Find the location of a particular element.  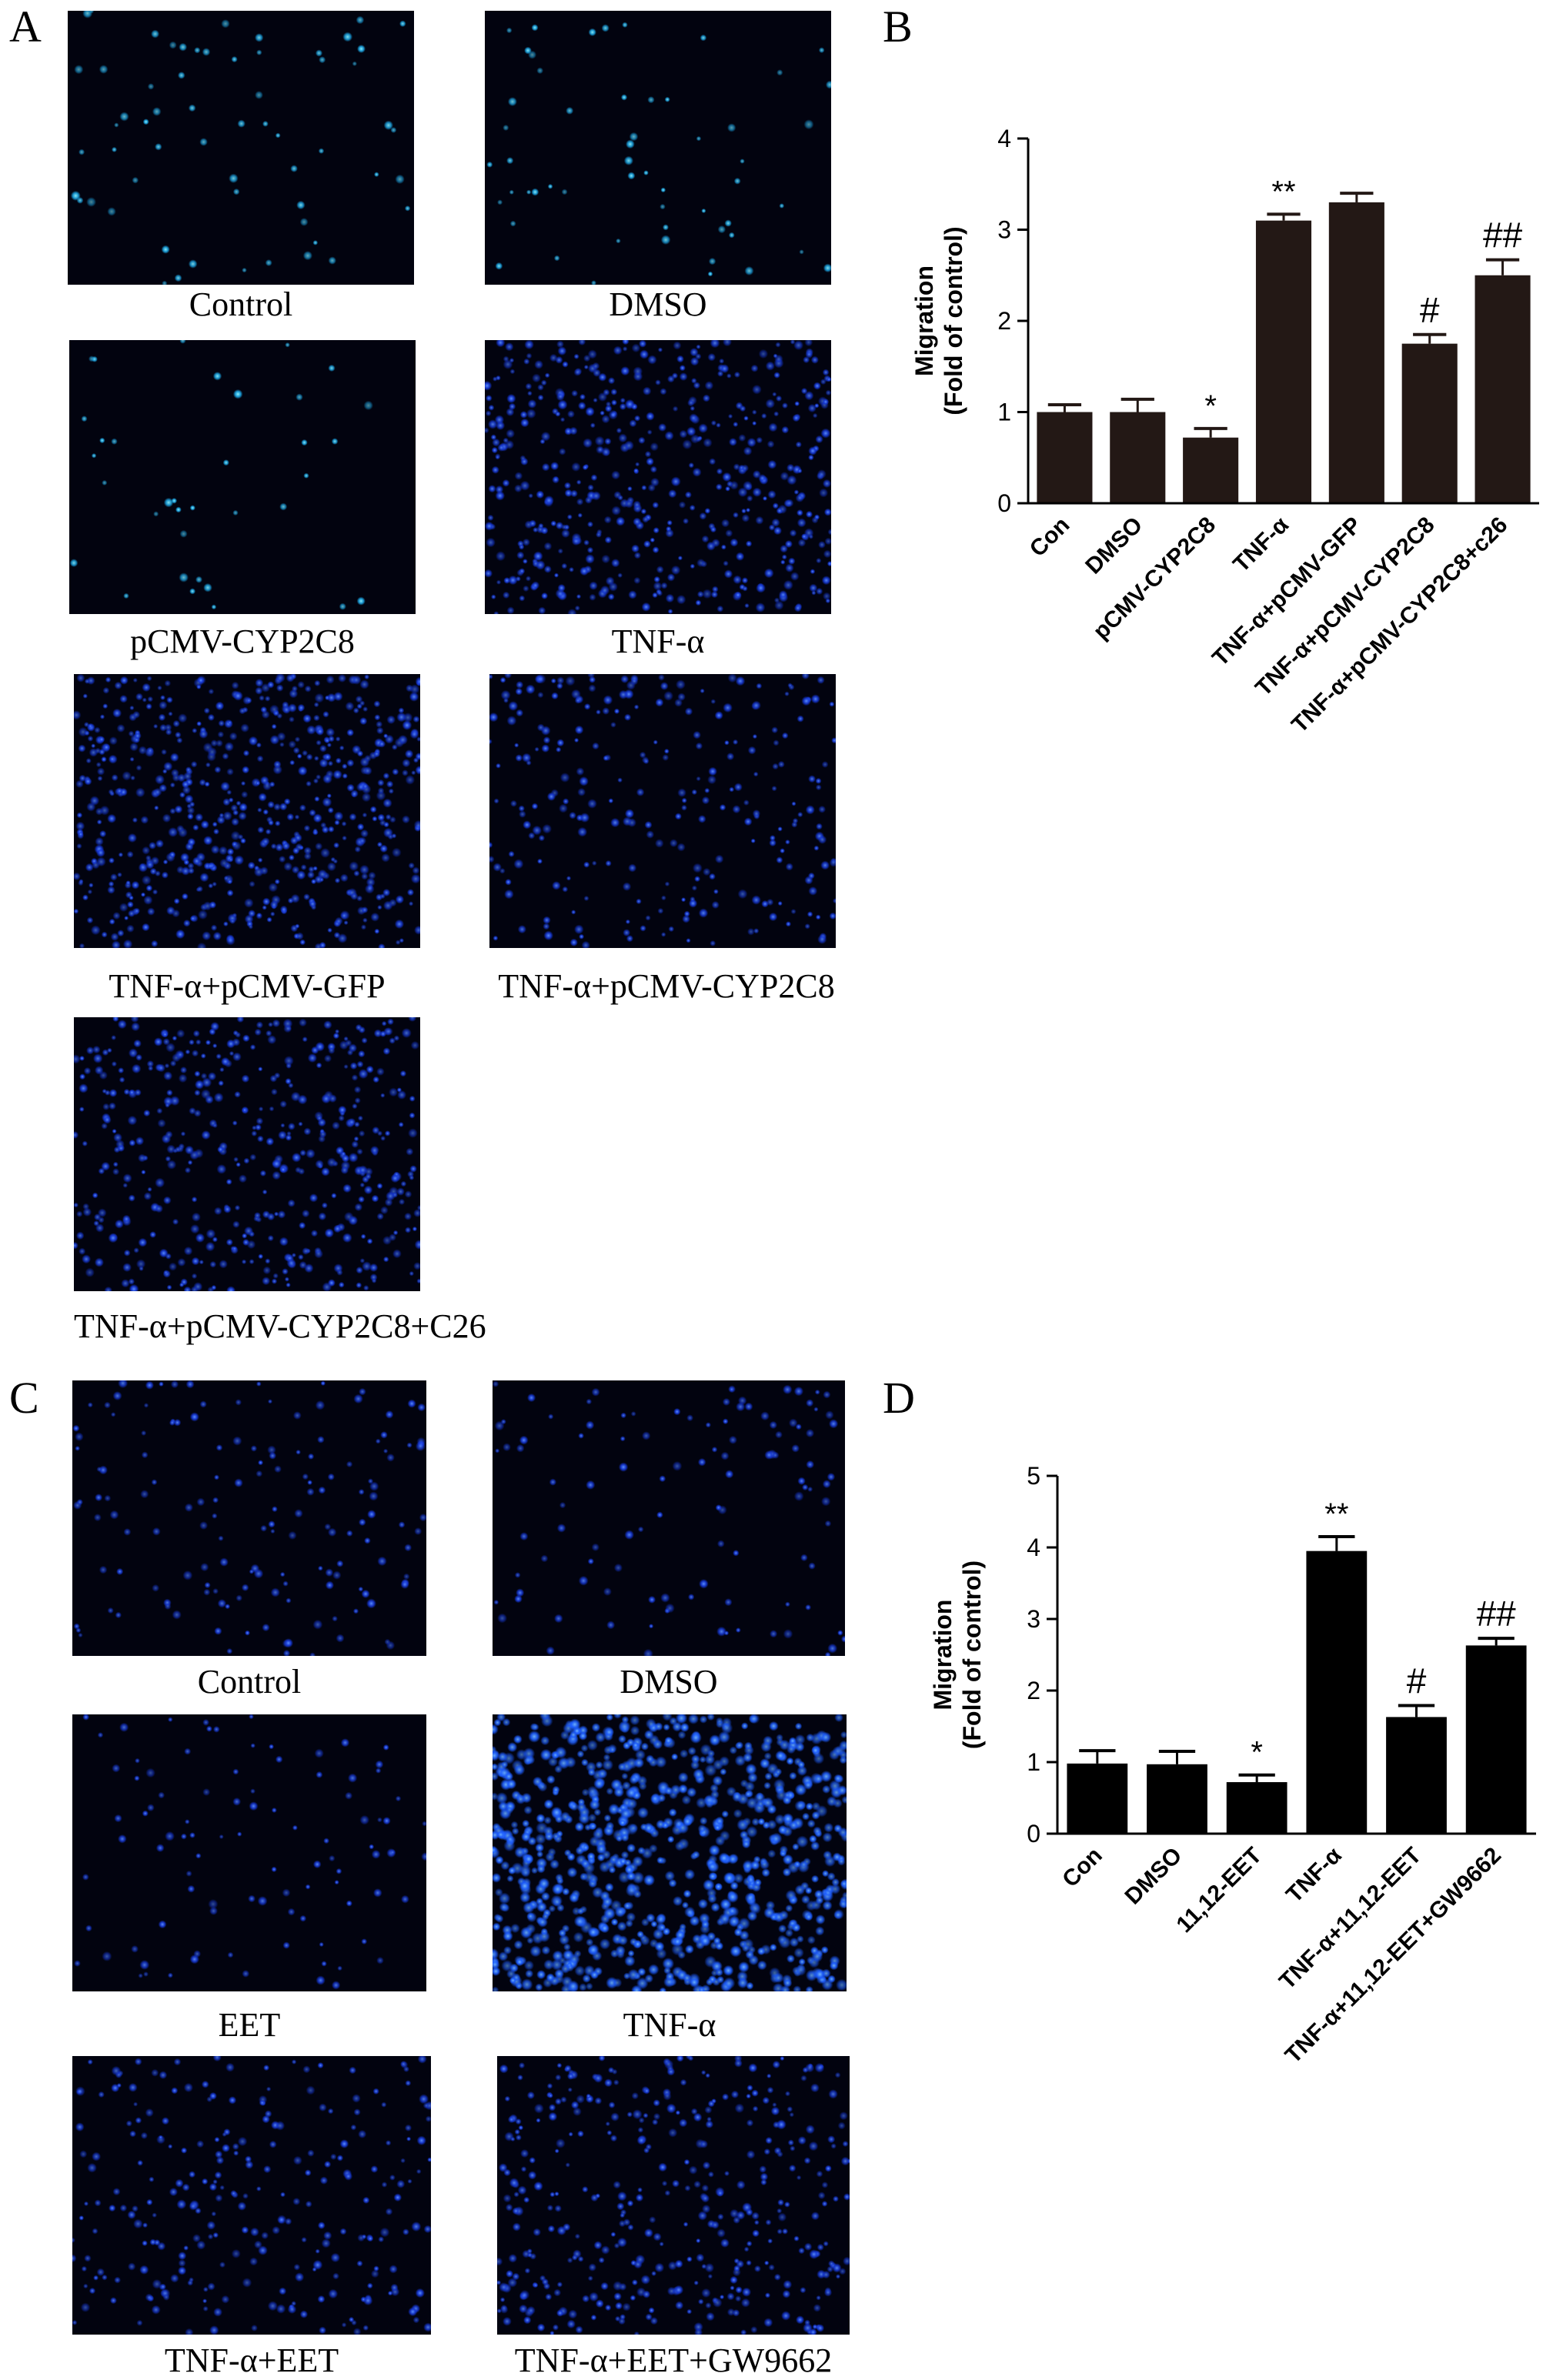

y-tick-label: 0 is located at coordinates (1033, 1834).